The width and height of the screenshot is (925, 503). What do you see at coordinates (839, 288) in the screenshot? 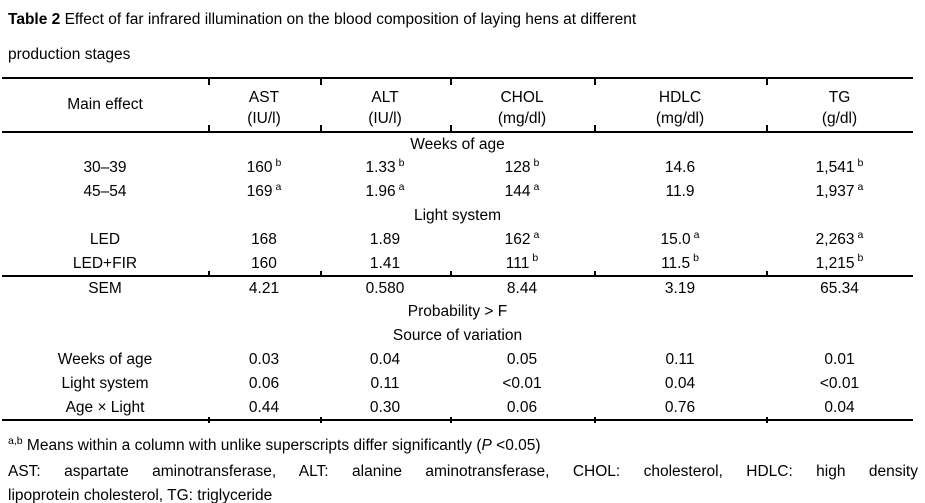
I see `cell-value: 65.34` at bounding box center [839, 288].